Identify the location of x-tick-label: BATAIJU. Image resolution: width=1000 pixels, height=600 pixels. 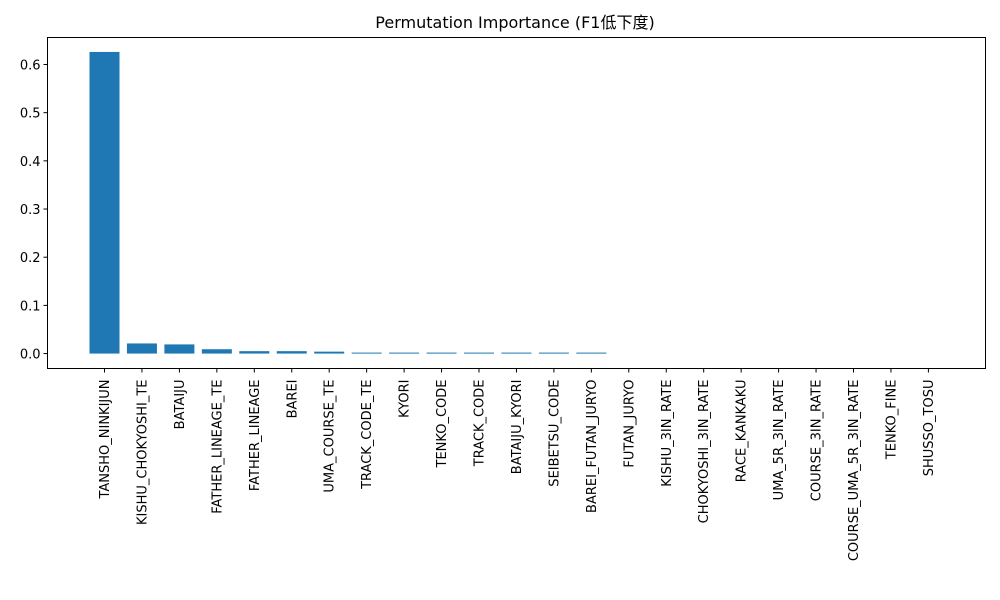
(180, 405).